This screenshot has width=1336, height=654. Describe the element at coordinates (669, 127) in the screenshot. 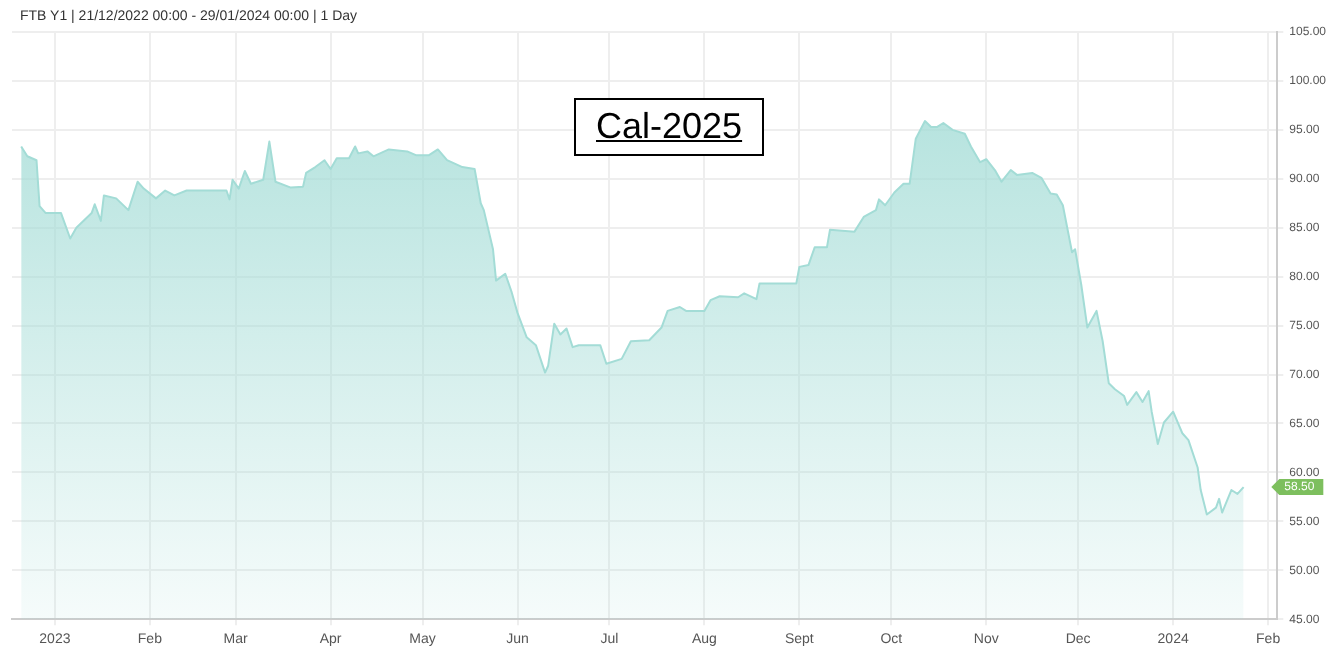

I see `annotation: Cal-2025` at that location.